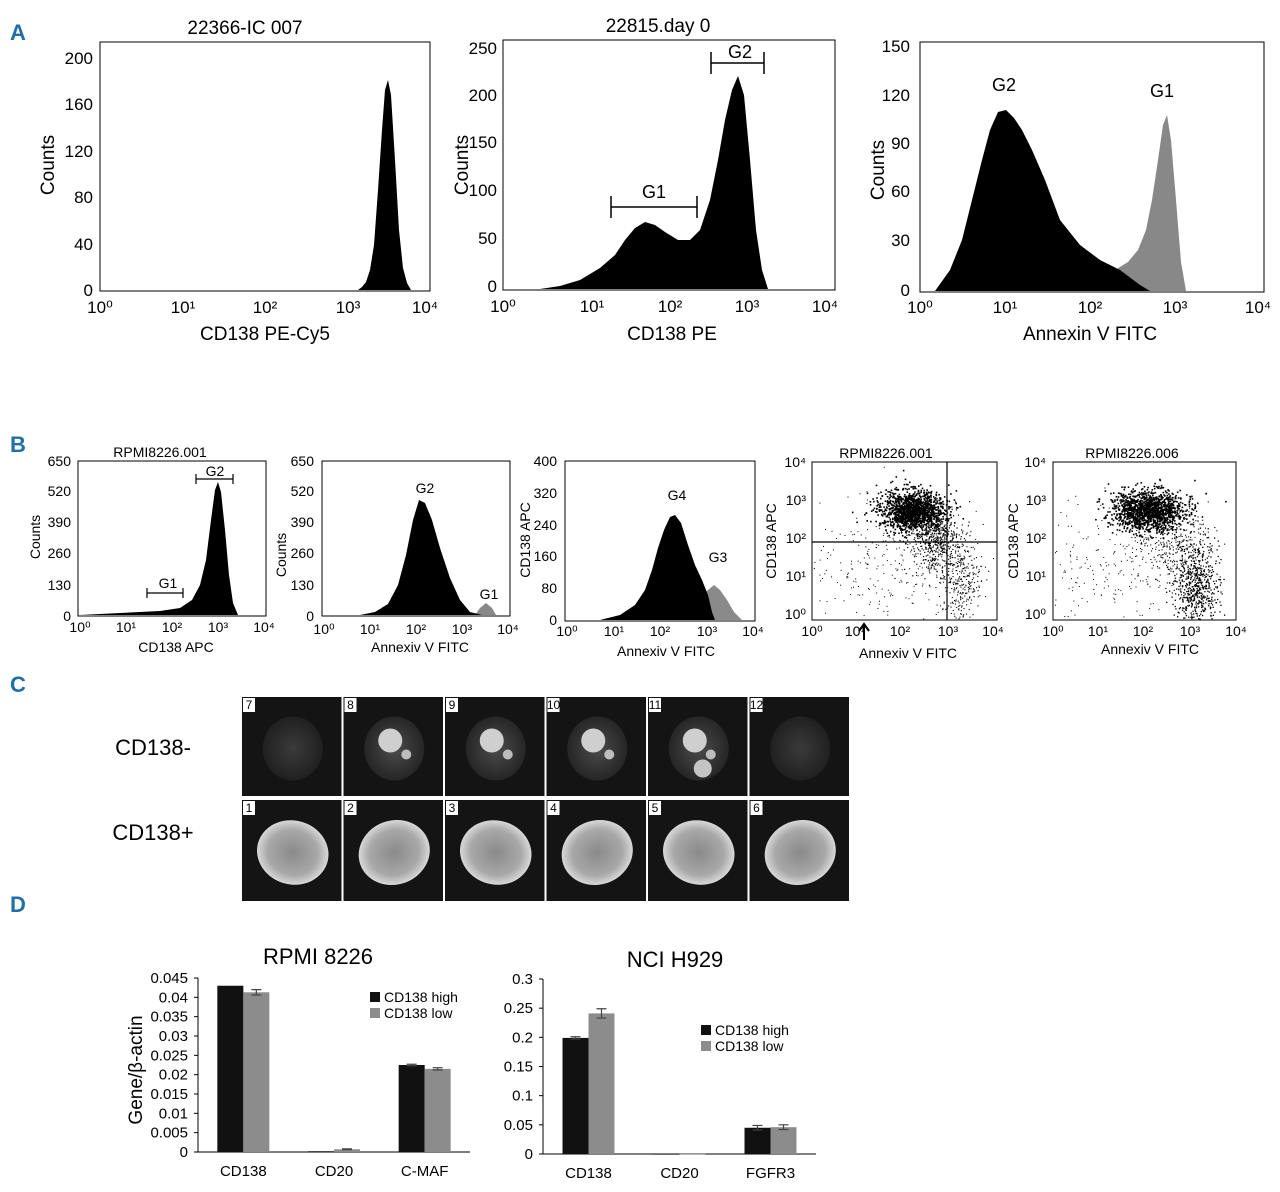 The image size is (1280, 1192). What do you see at coordinates (718, 557) in the screenshot?
I see `flow-b3-gate-g3: G3` at bounding box center [718, 557].